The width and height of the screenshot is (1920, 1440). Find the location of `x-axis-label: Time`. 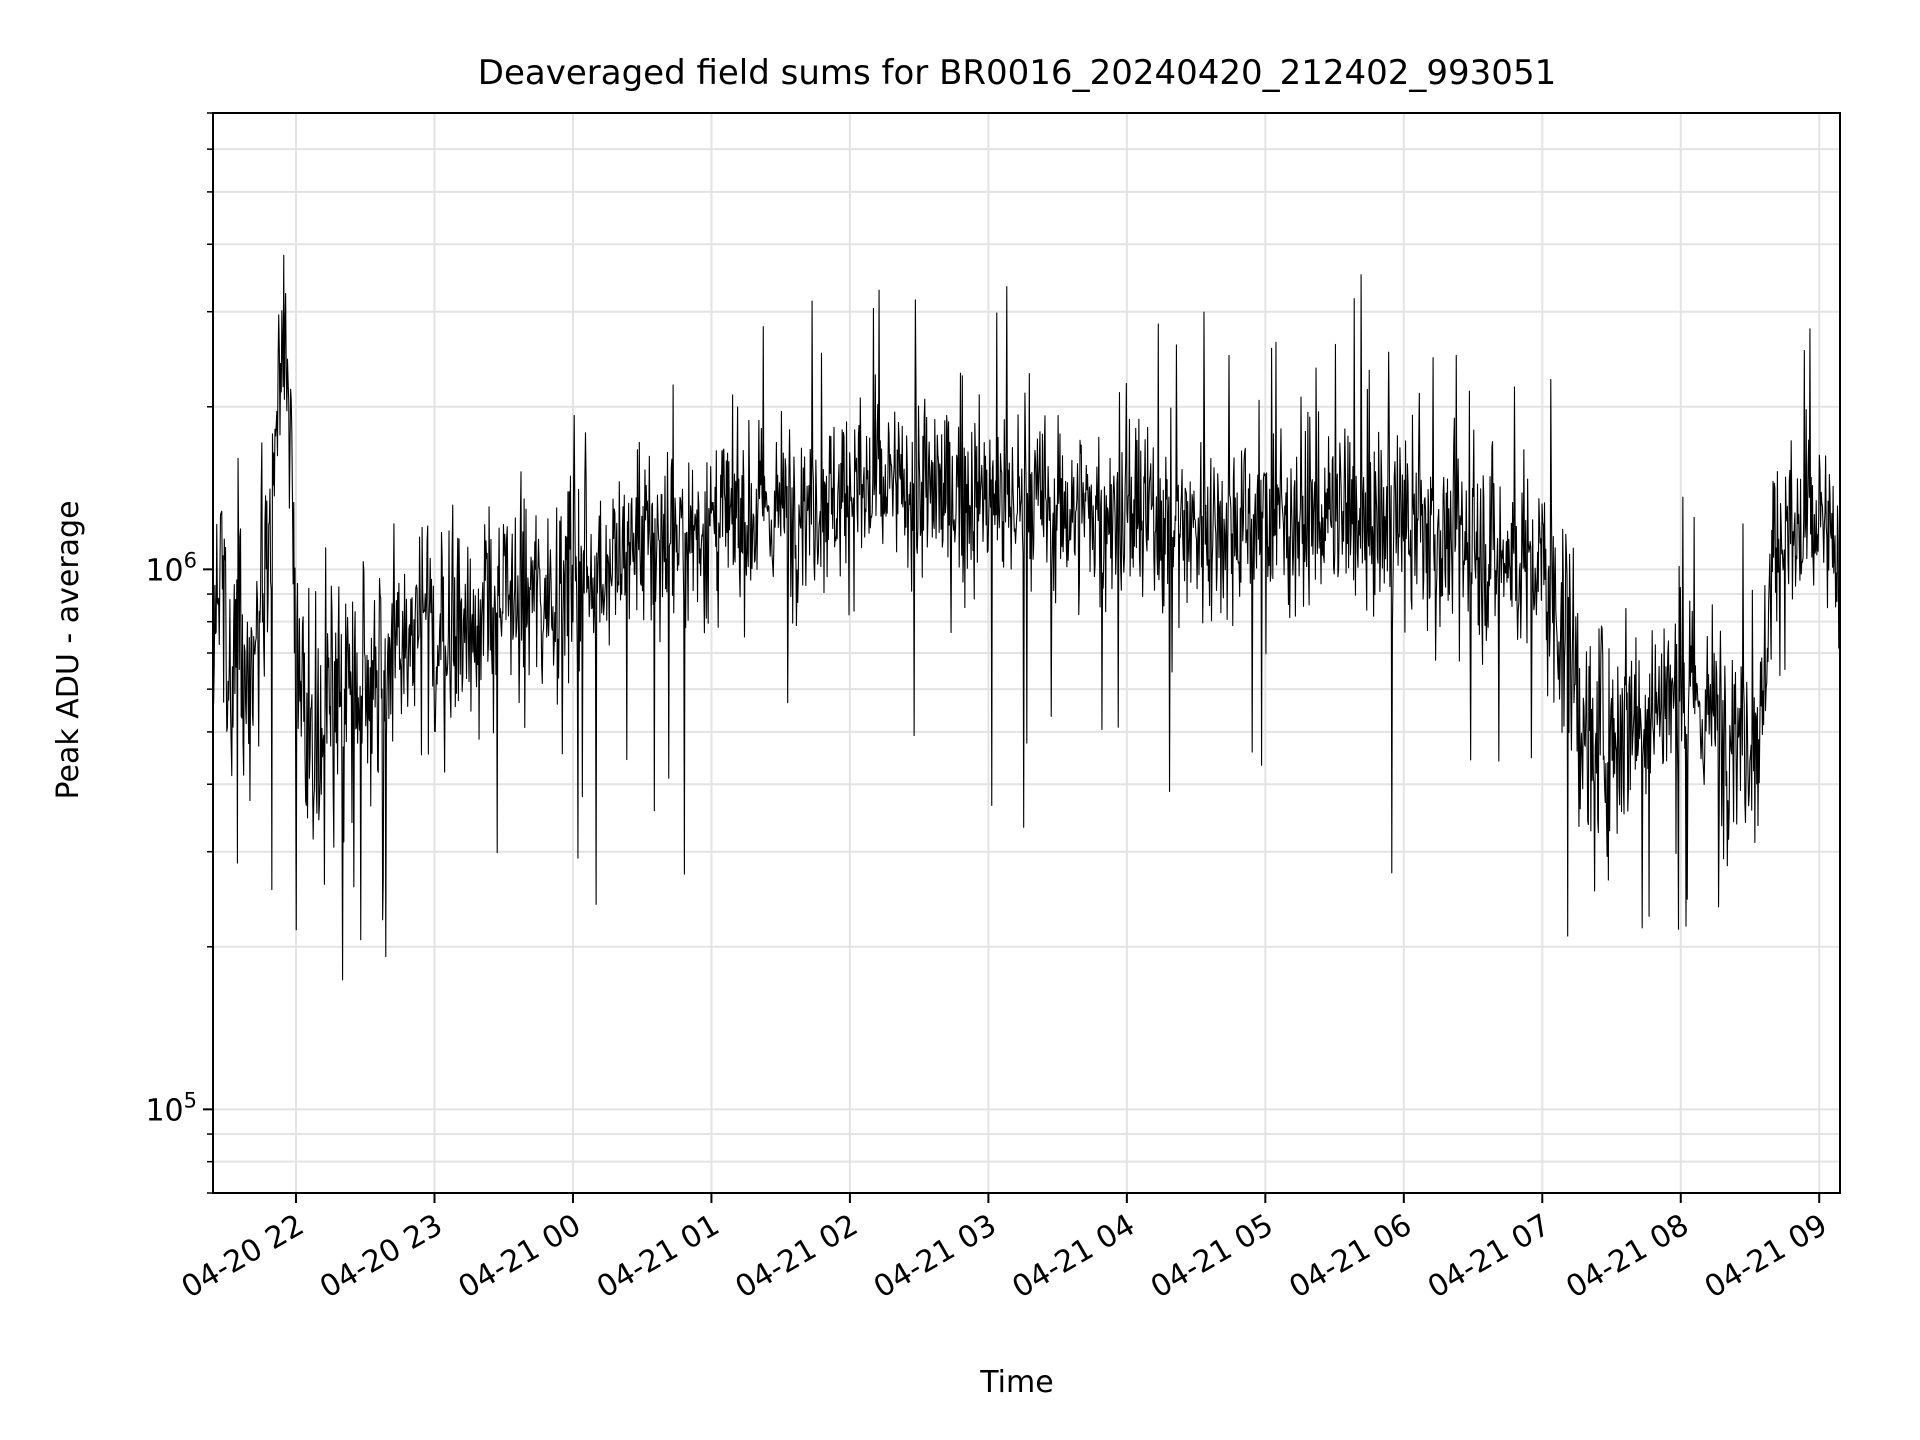

x-axis-label: Time is located at coordinates (1016, 1382).